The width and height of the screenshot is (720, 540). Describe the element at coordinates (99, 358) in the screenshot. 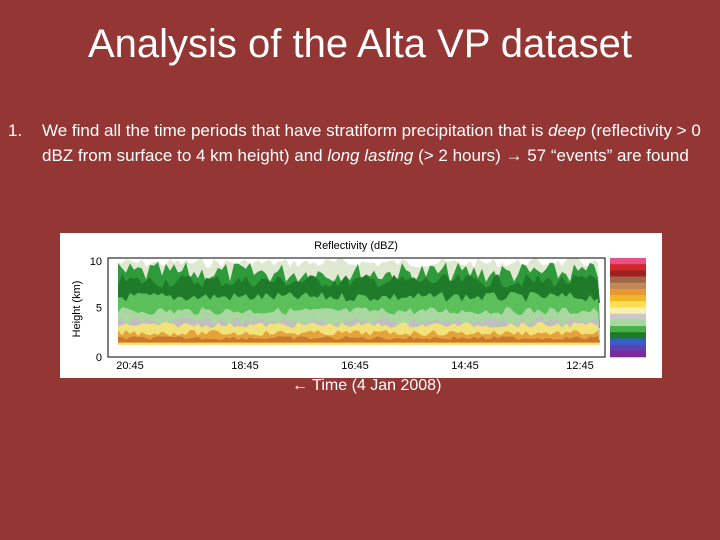

I see `y-tick-label: 0` at that location.